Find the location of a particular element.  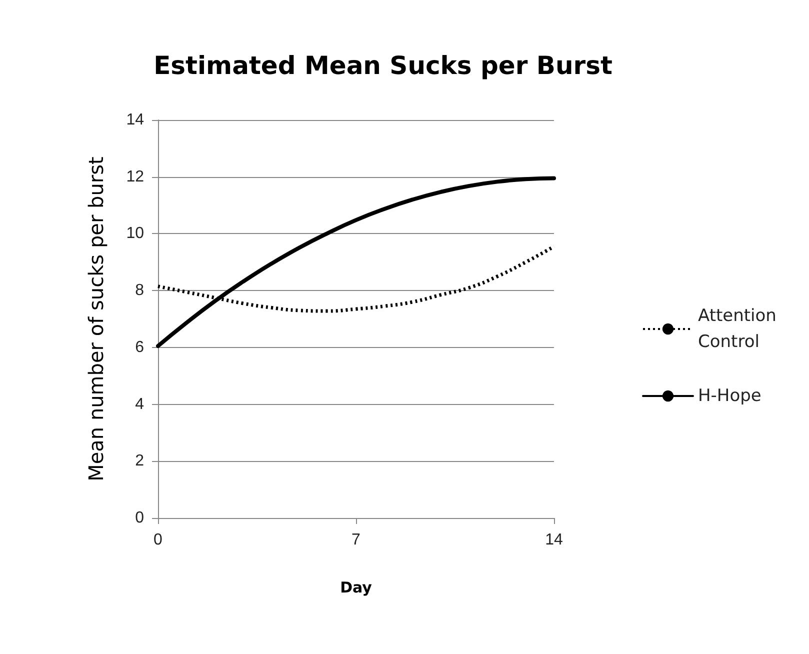

y-tick-label: 6 is located at coordinates (139, 347).